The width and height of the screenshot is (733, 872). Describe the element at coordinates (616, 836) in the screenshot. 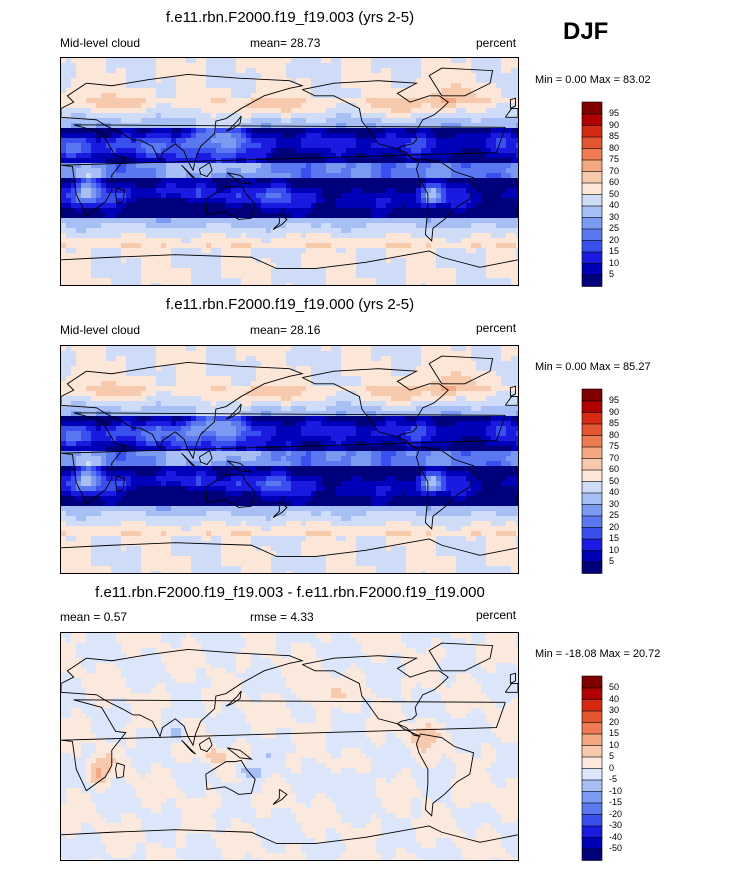

I see `colorbar-tick-label: -40` at that location.